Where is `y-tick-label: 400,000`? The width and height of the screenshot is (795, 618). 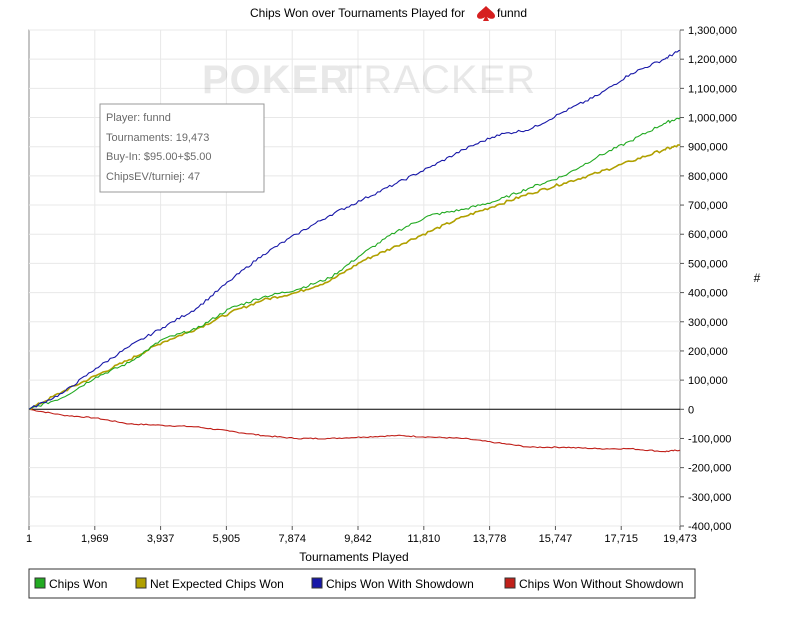 y-tick-label: 400,000 is located at coordinates (708, 294).